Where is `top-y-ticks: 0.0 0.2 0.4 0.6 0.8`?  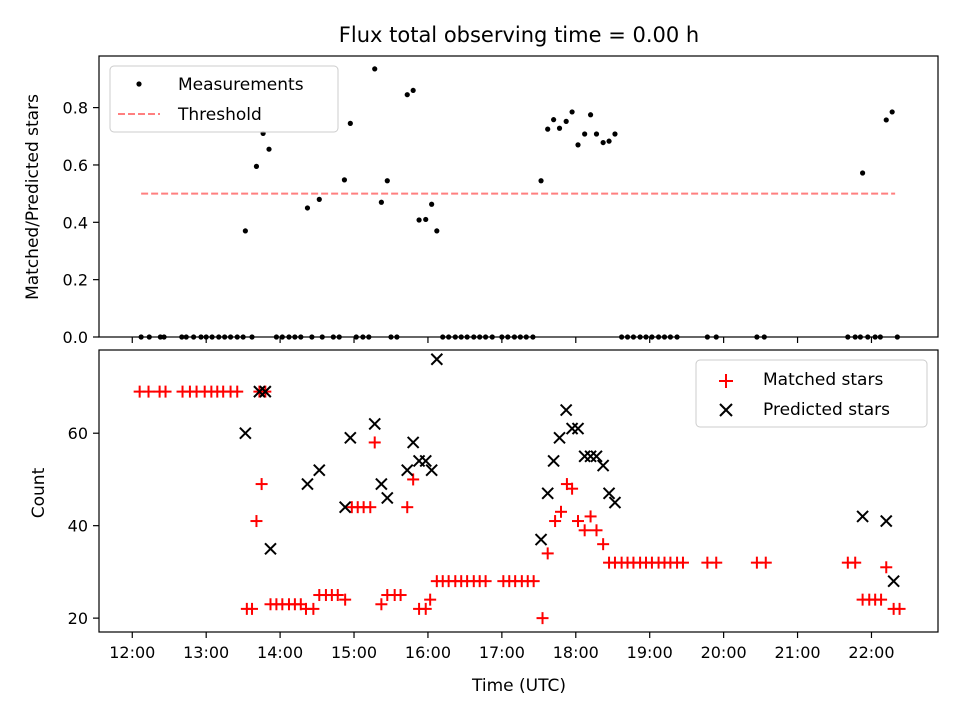
top-y-ticks: 0.0 0.2 0.4 0.6 0.8 is located at coordinates (81, 223).